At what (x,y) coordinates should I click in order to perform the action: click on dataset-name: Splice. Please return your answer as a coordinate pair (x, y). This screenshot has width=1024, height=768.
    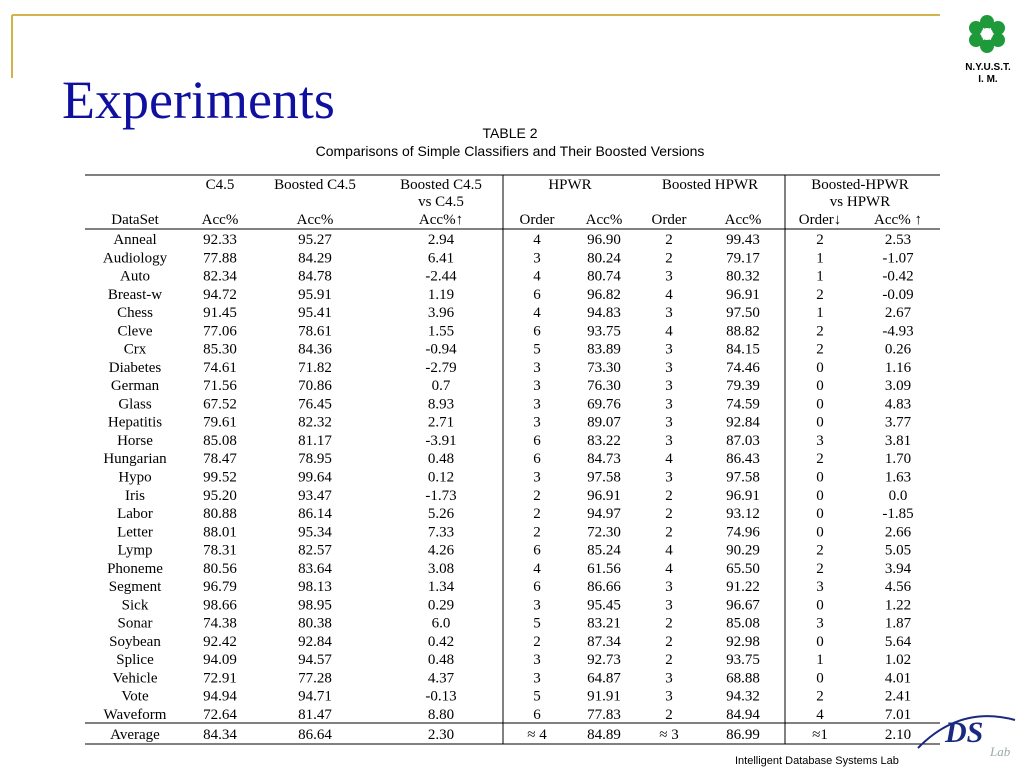
    Looking at the image, I should click on (135, 660).